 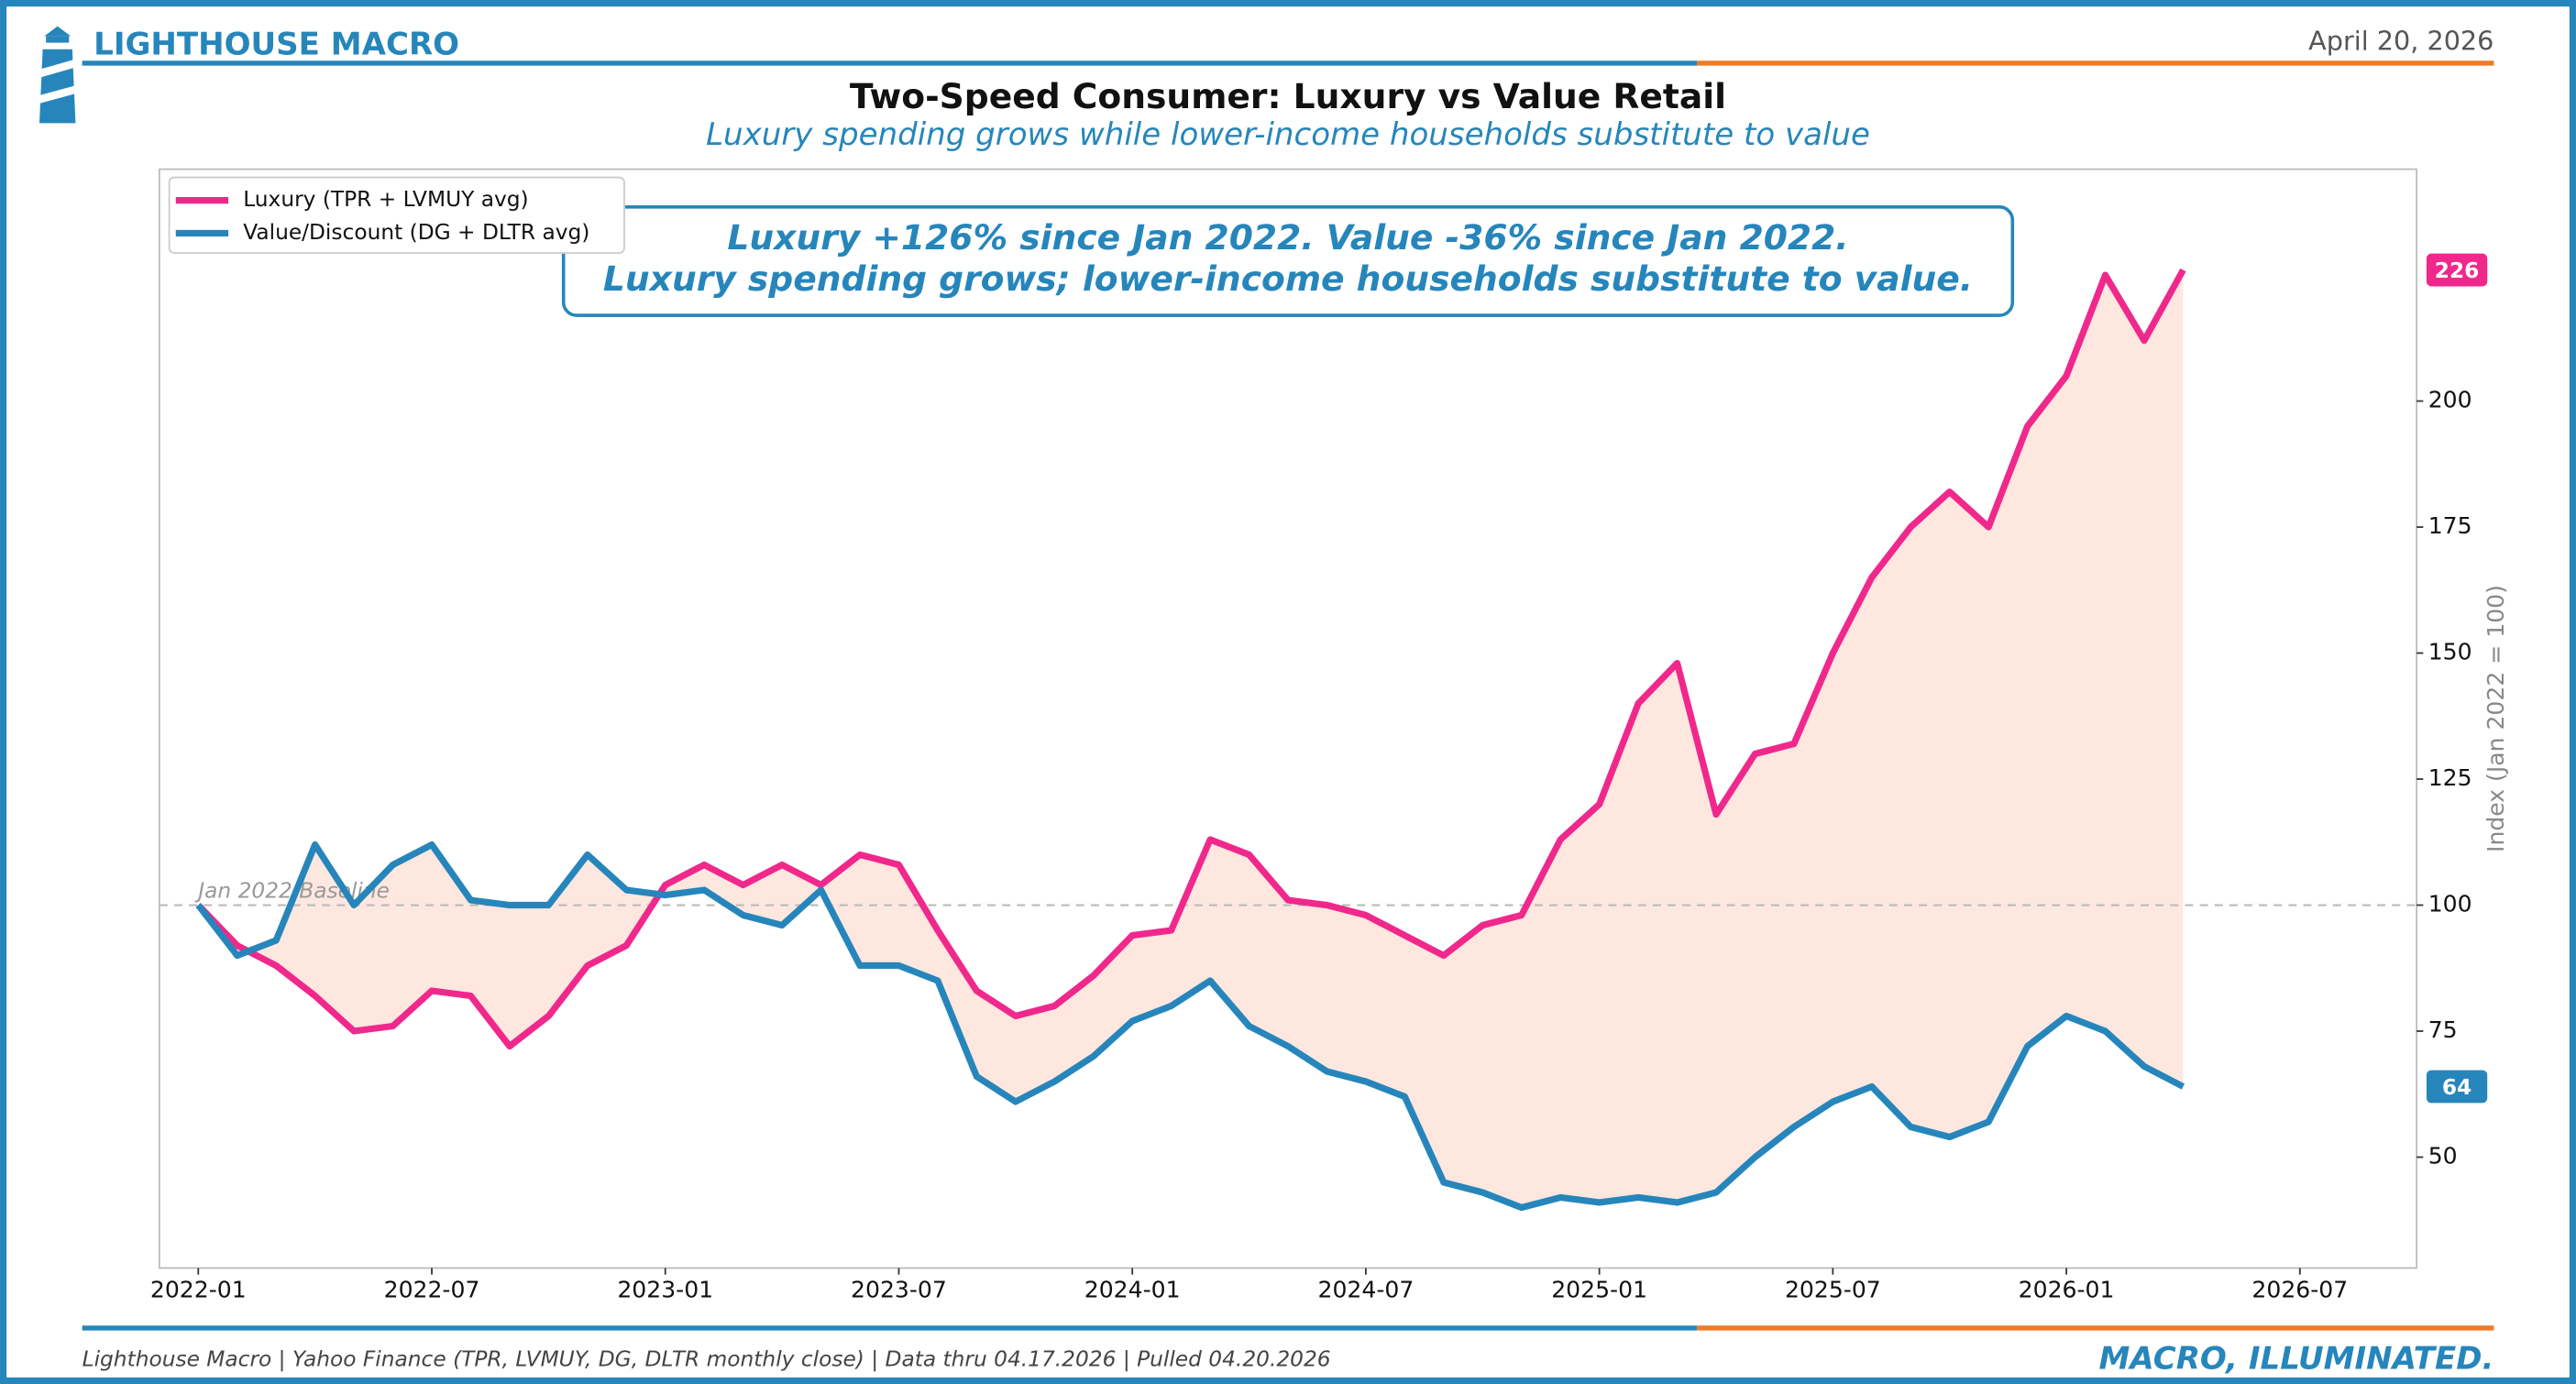 What do you see at coordinates (416, 232) in the screenshot?
I see `legend-label: Value/Discount (DG + DLTR avg)` at bounding box center [416, 232].